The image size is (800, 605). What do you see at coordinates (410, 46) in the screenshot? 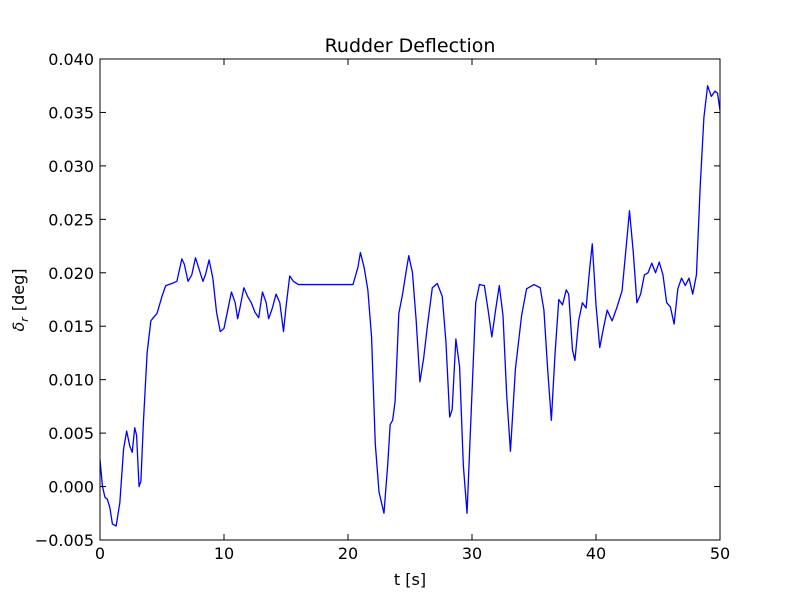
I see `chart-title: Rudder Deflection` at bounding box center [410, 46].